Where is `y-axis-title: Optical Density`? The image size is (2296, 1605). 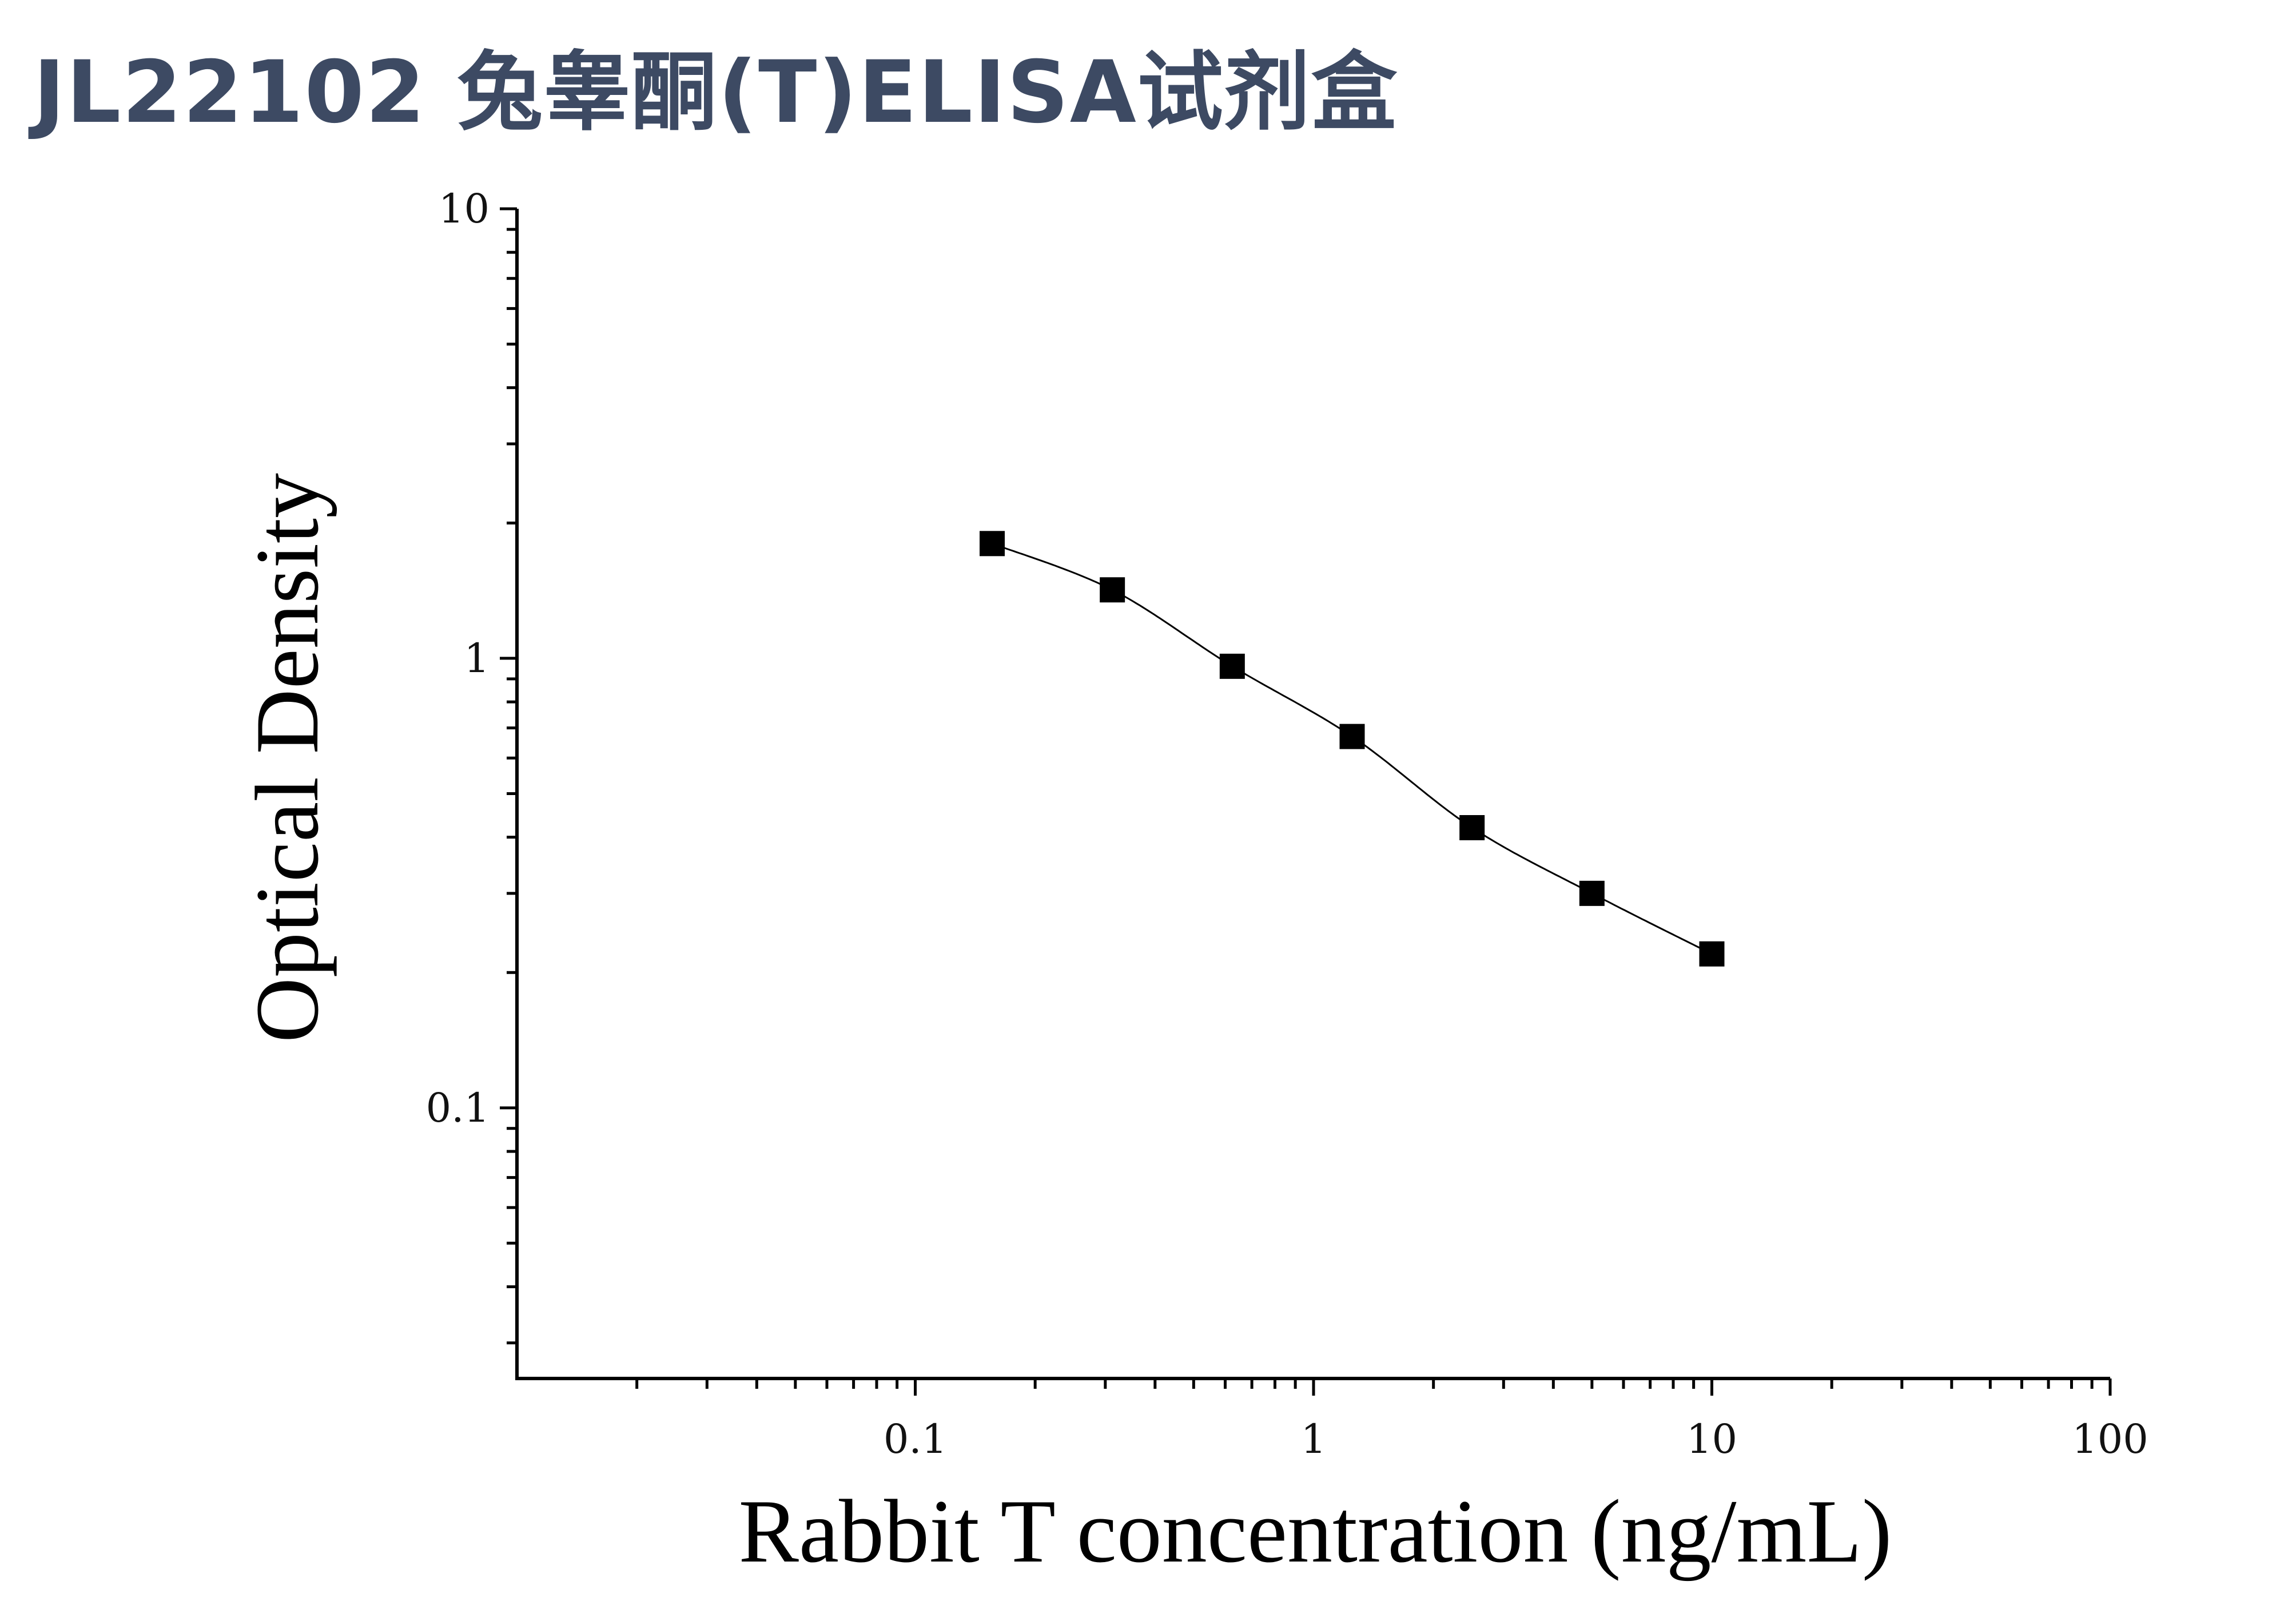 y-axis-title: Optical Density is located at coordinates (287, 758).